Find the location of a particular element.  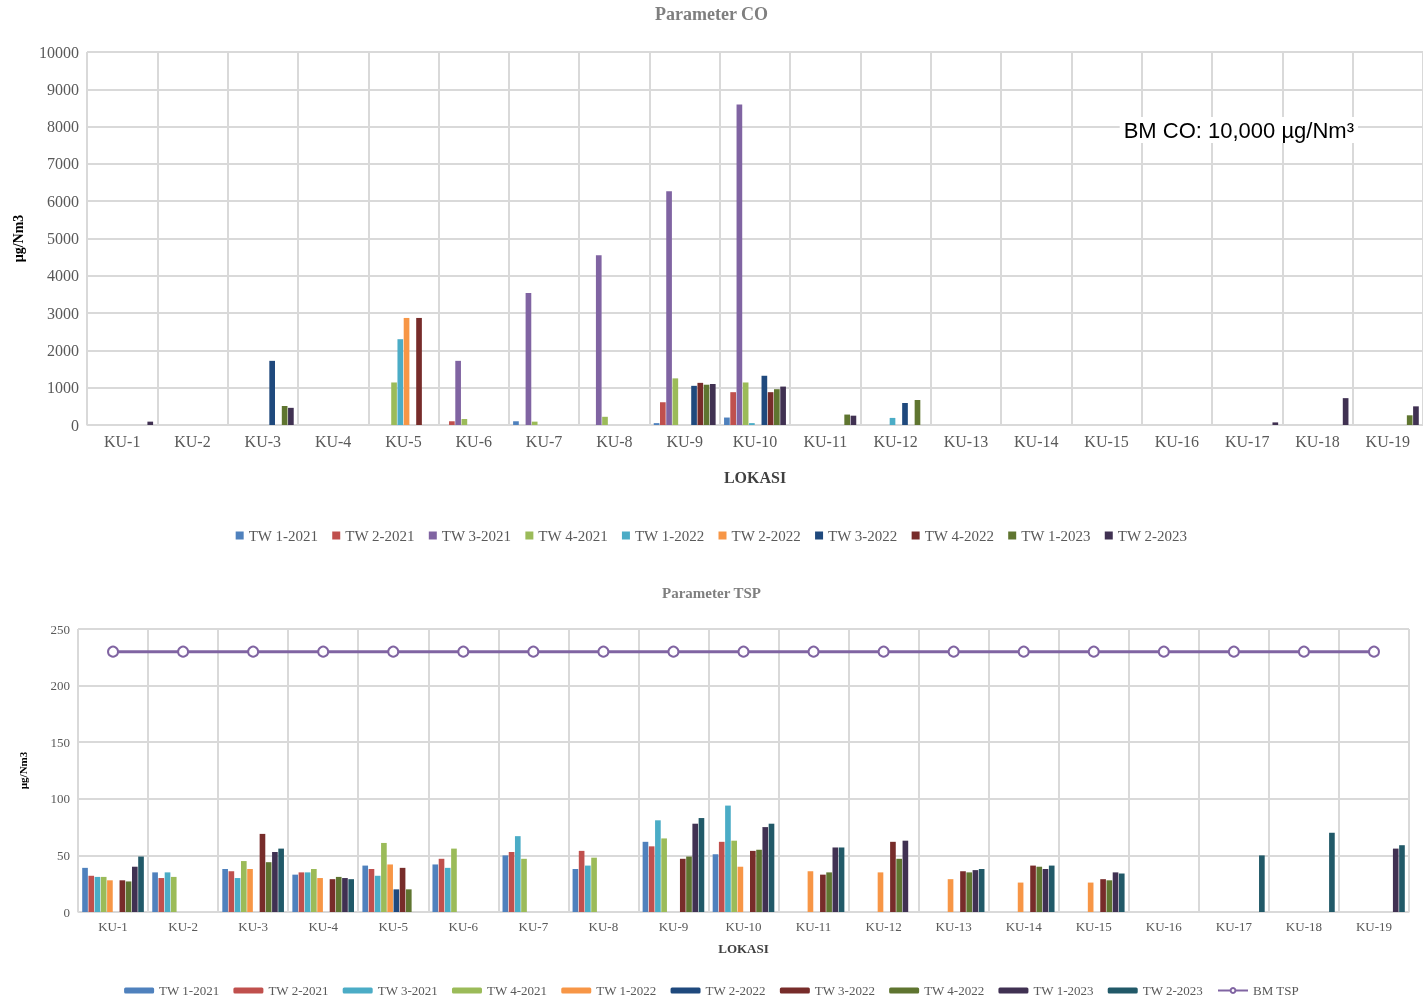

x-tick-label: KU-4 is located at coordinates (333, 441).